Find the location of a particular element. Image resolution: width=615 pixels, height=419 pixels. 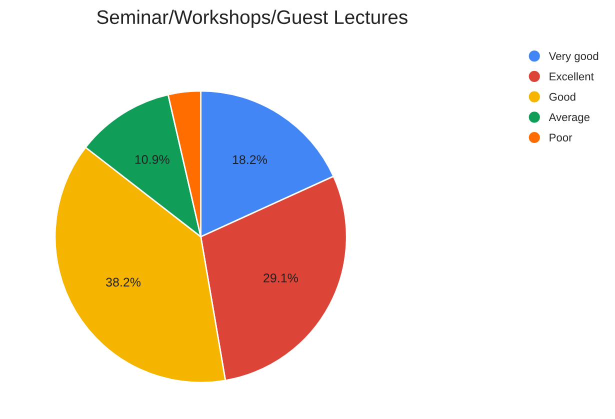

data-label: 10.9% is located at coordinates (152, 159).